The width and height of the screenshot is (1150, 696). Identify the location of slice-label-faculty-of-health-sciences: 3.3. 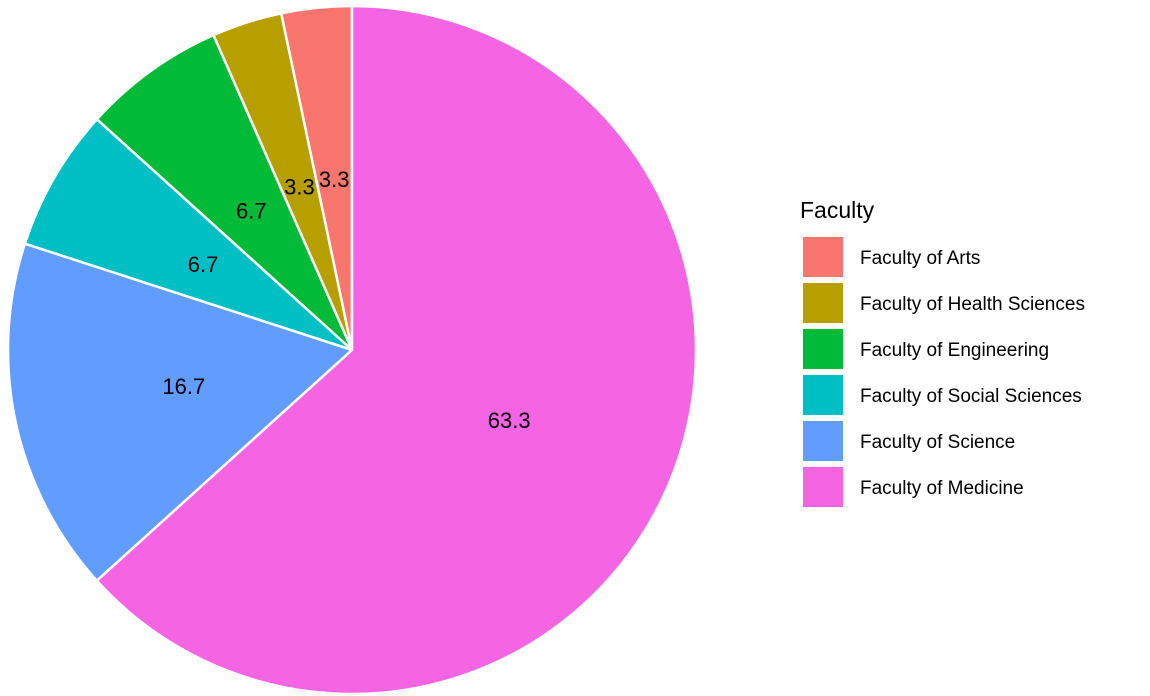
(299, 186).